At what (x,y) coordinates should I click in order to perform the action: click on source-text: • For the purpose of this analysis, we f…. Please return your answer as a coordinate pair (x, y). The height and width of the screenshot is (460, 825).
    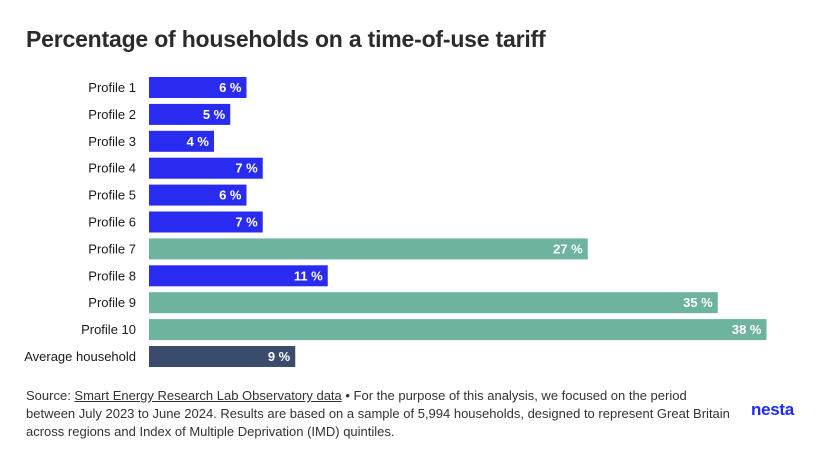
    Looking at the image, I should click on (378, 413).